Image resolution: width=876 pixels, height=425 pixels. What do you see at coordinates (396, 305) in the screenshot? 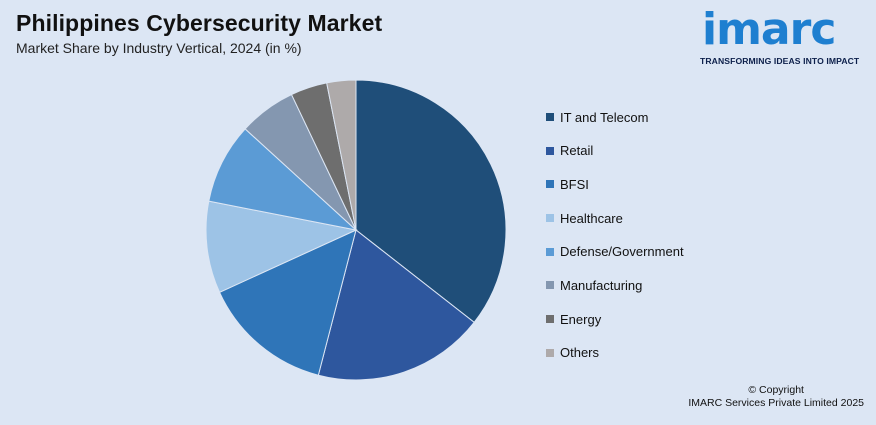
I see `pie-slice-retail` at bounding box center [396, 305].